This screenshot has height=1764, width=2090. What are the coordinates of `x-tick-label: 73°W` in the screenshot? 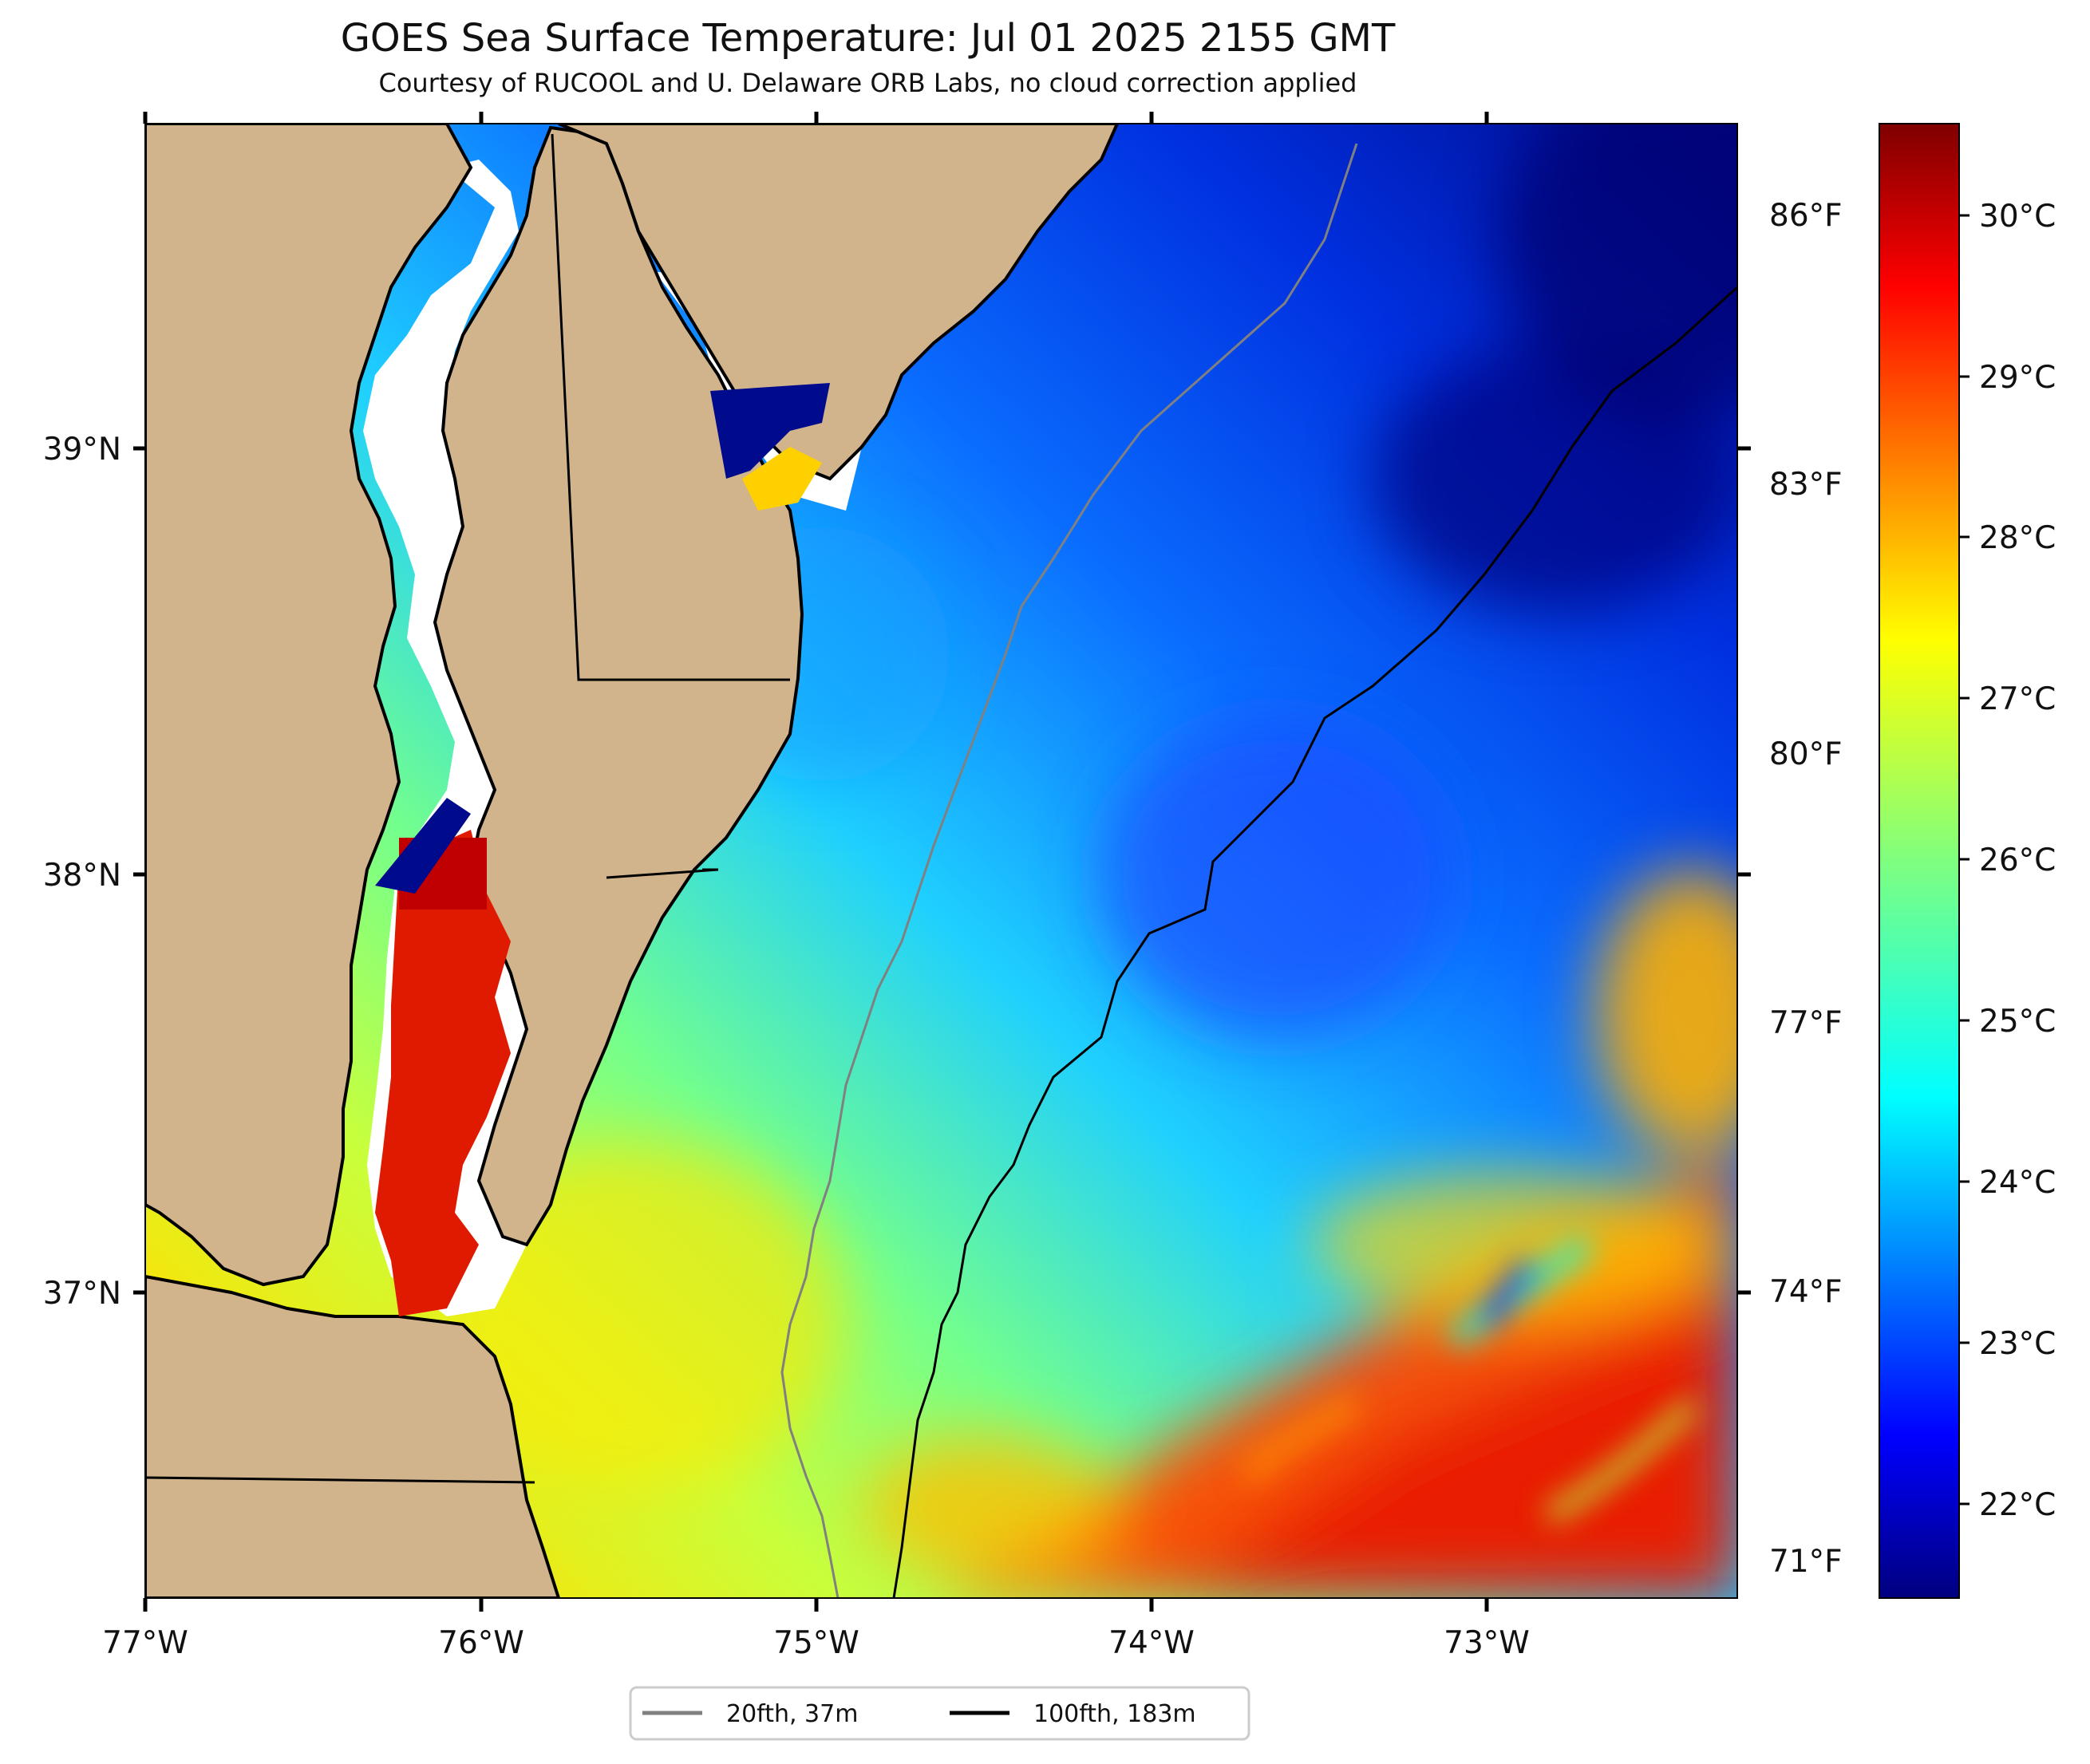 It's located at (1487, 1643).